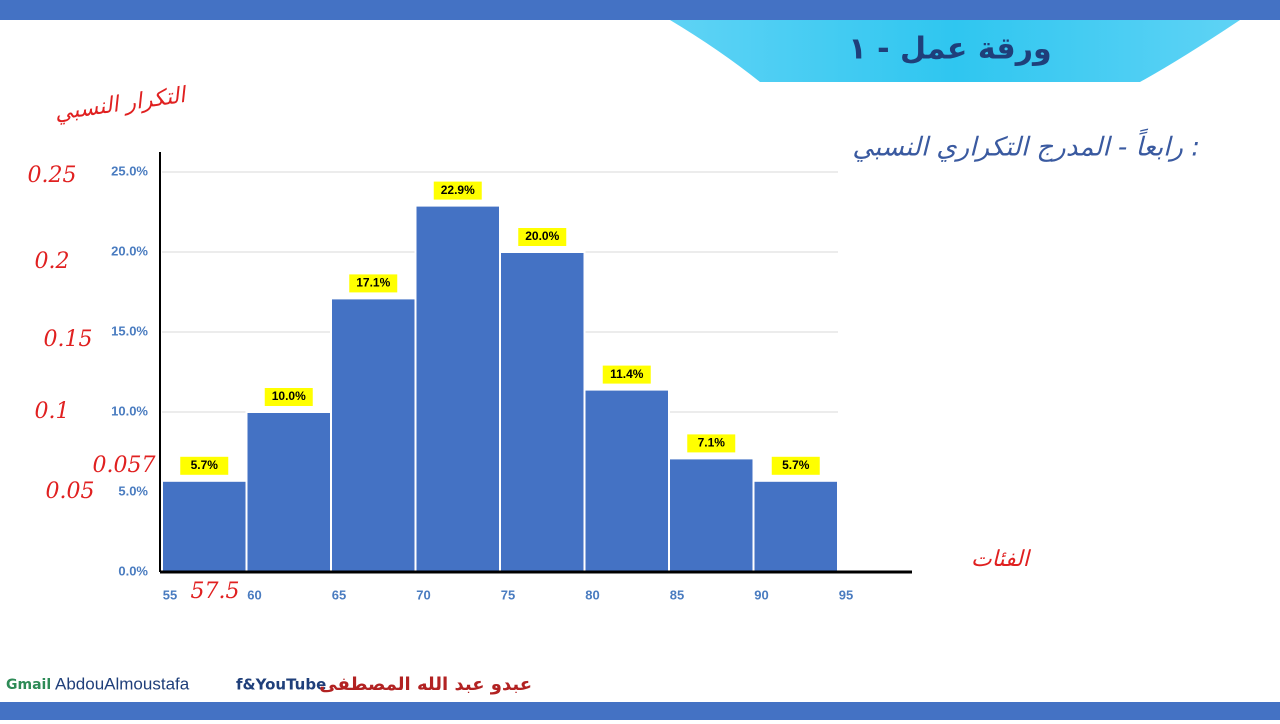 Image resolution: width=1280 pixels, height=724 pixels. Describe the element at coordinates (949, 49) in the screenshot. I see `title: ورقة عمل - ١` at that location.